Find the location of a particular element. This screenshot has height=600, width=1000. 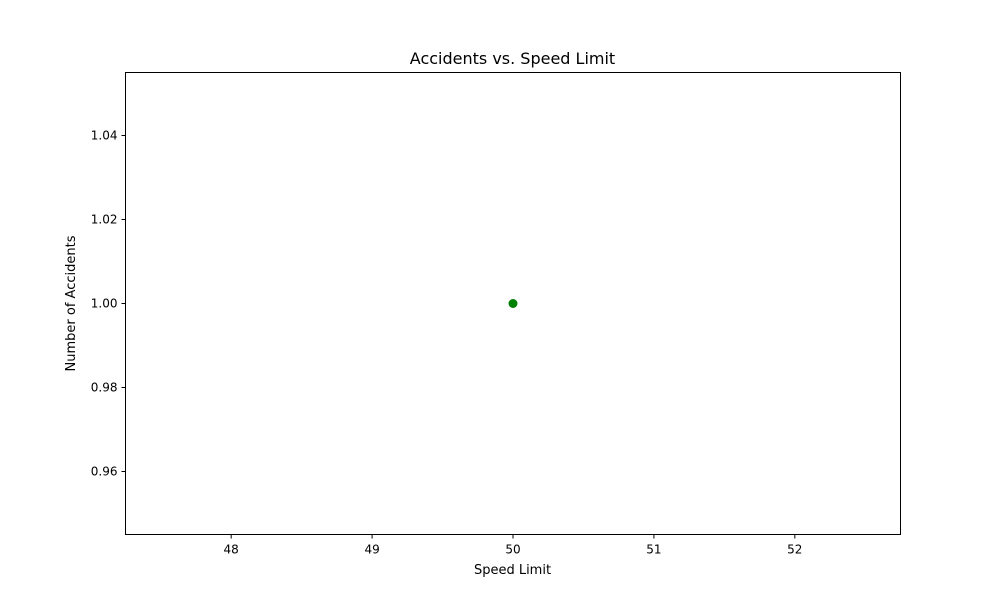

x-tick-label: 50 is located at coordinates (512, 550).